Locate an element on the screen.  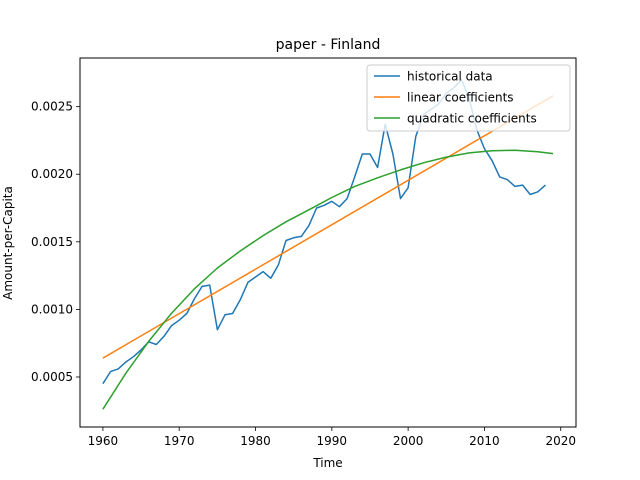
legend-box is located at coordinates (468, 98).